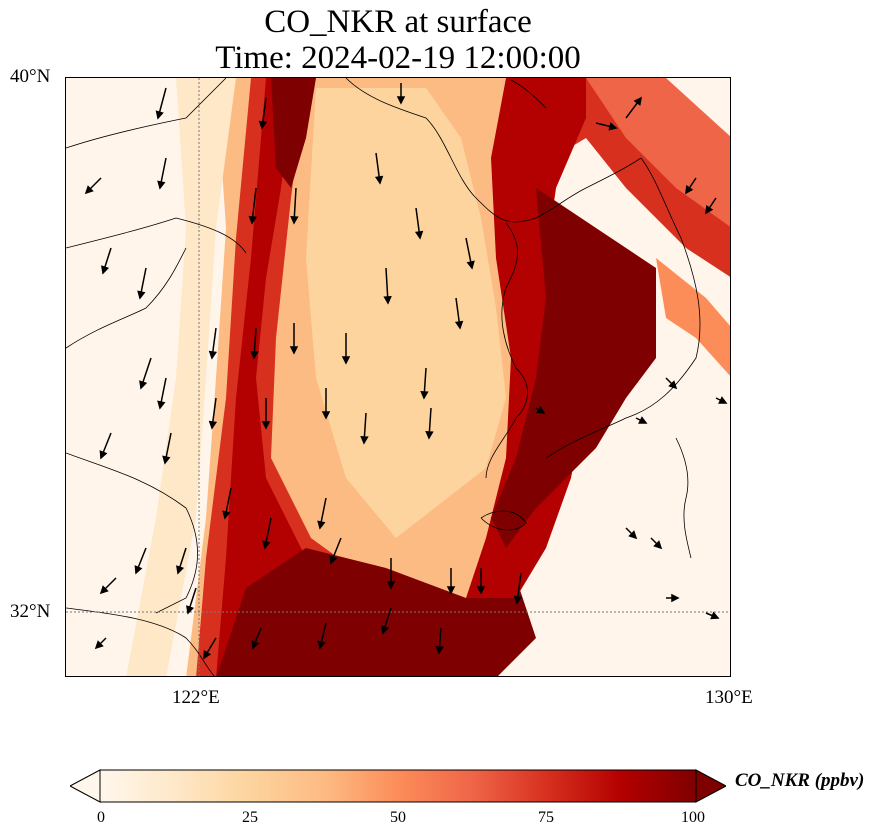 The image size is (886, 839). Describe the element at coordinates (376, 612) in the screenshot. I see `plume-south-core` at that location.